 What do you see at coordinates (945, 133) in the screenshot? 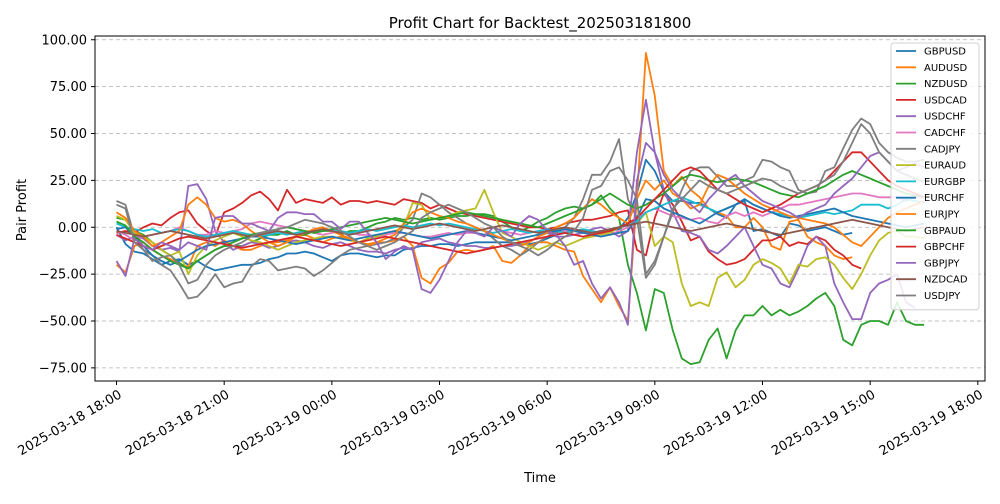
I see `legend-label: CADCHF` at bounding box center [945, 133].